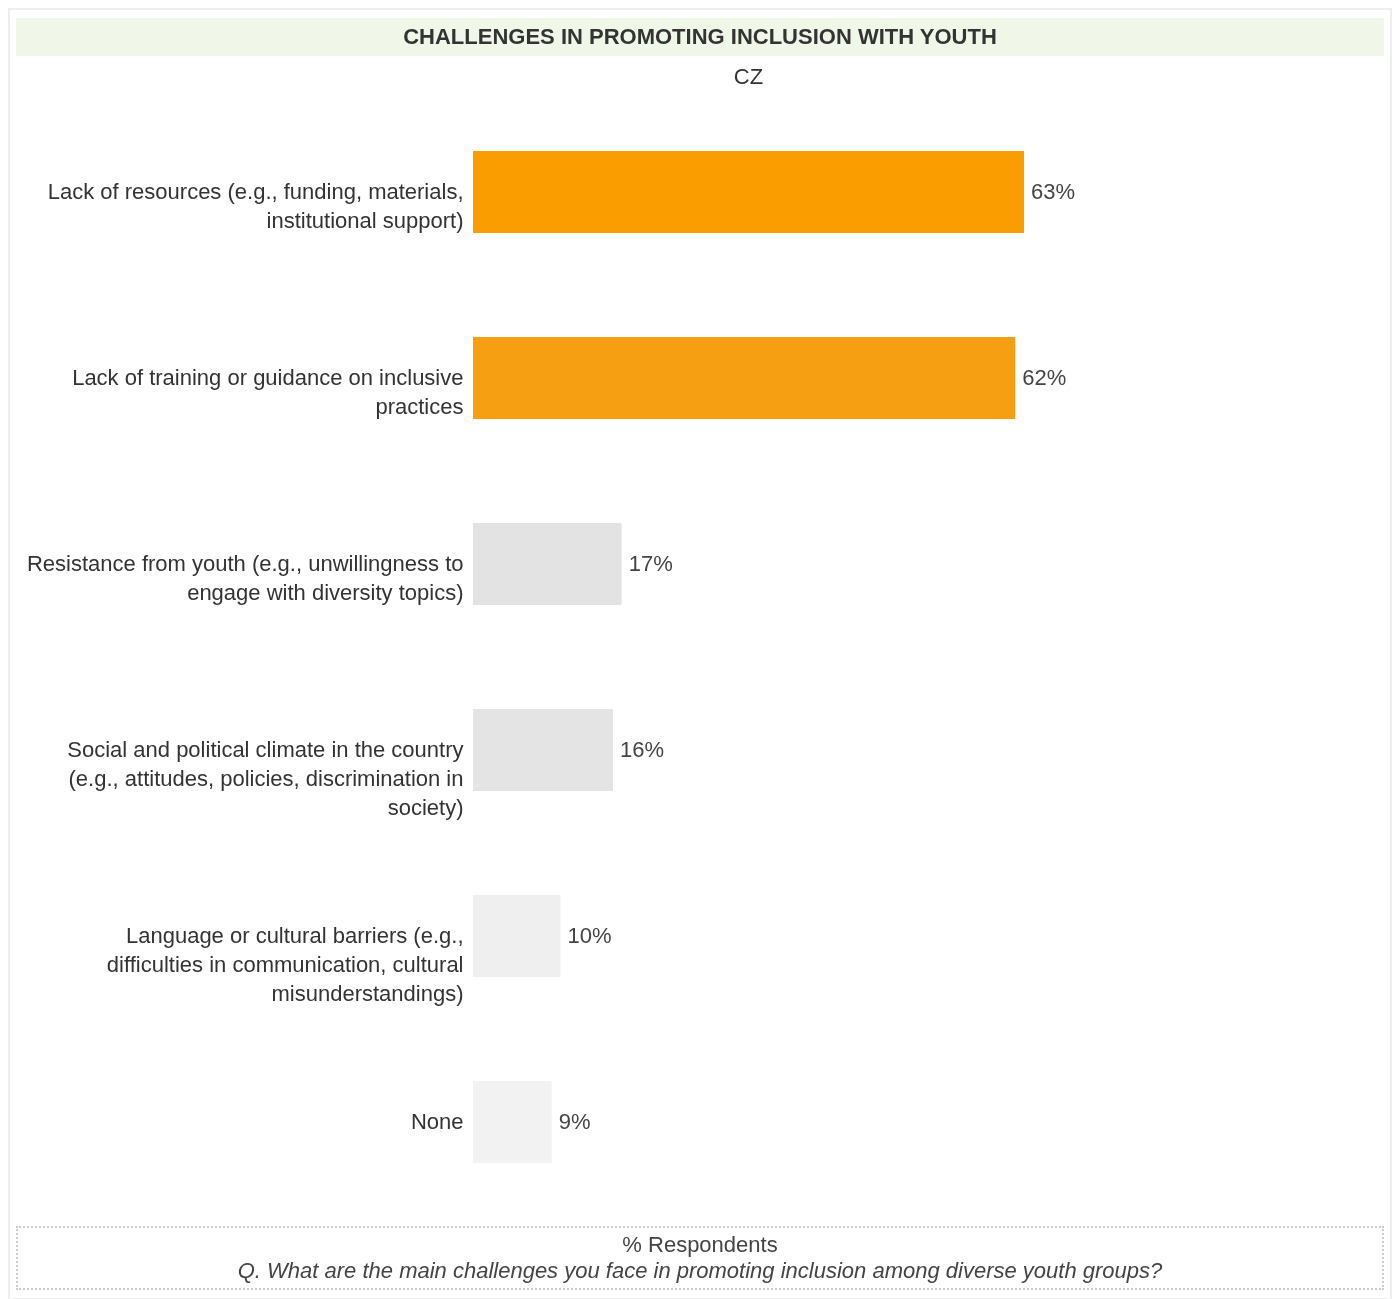 The image size is (1397, 1299). I want to click on y-tick-label: Social and political climate in the country (e.g., attitudes, policies, discrimination in society), so click(265, 778).